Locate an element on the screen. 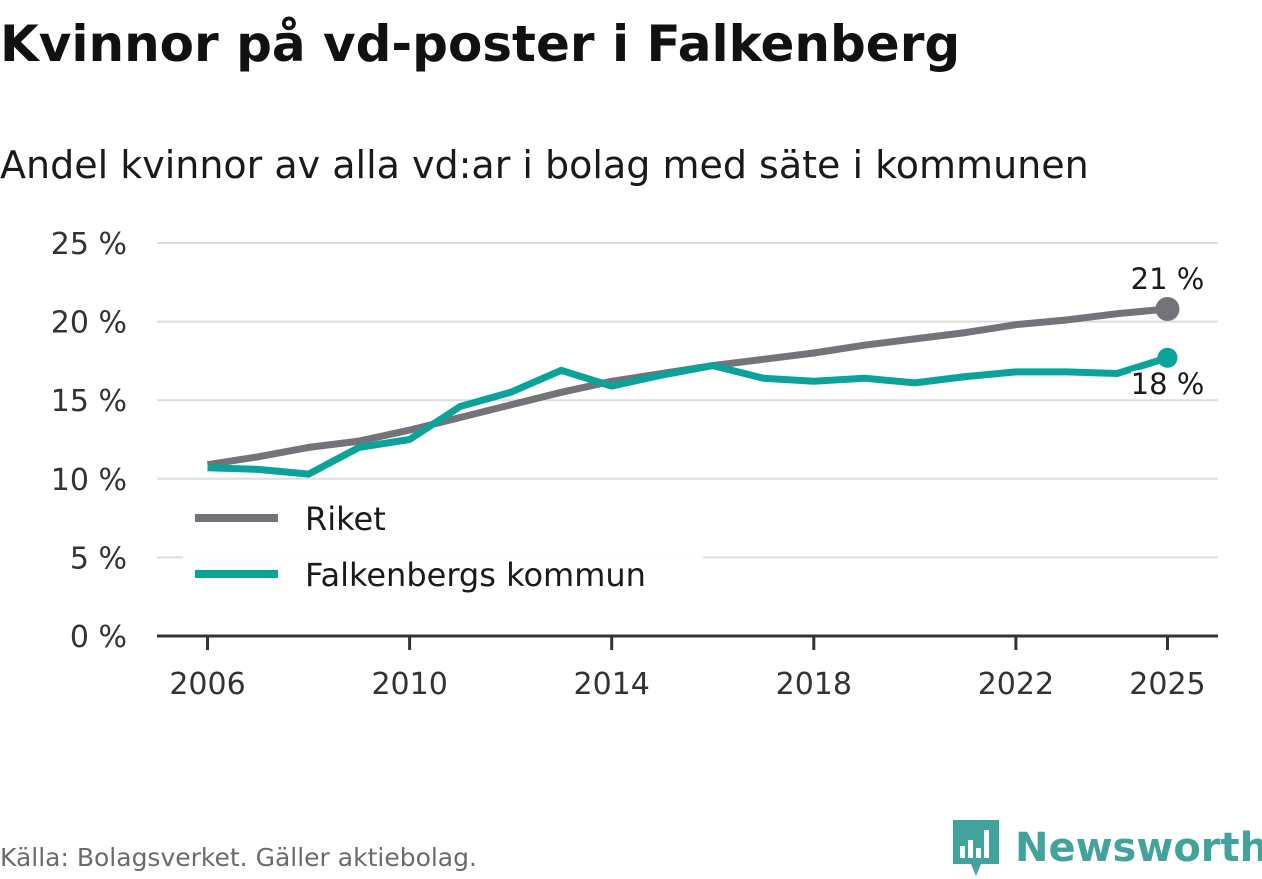  legend-label: Riket is located at coordinates (345, 519).